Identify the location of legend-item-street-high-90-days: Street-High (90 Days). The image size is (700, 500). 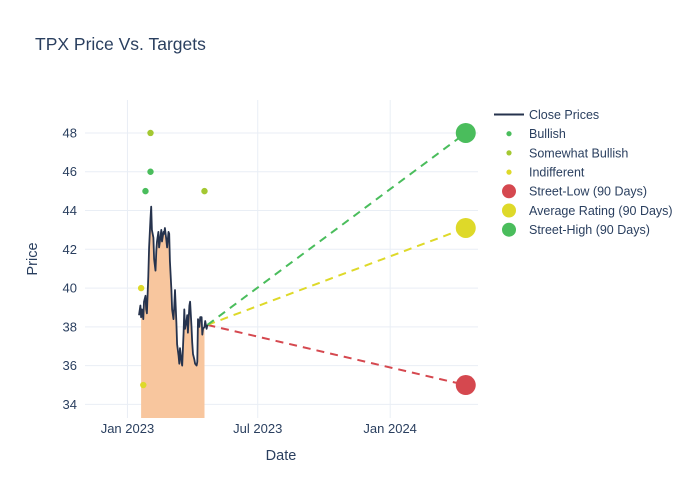
(576, 229).